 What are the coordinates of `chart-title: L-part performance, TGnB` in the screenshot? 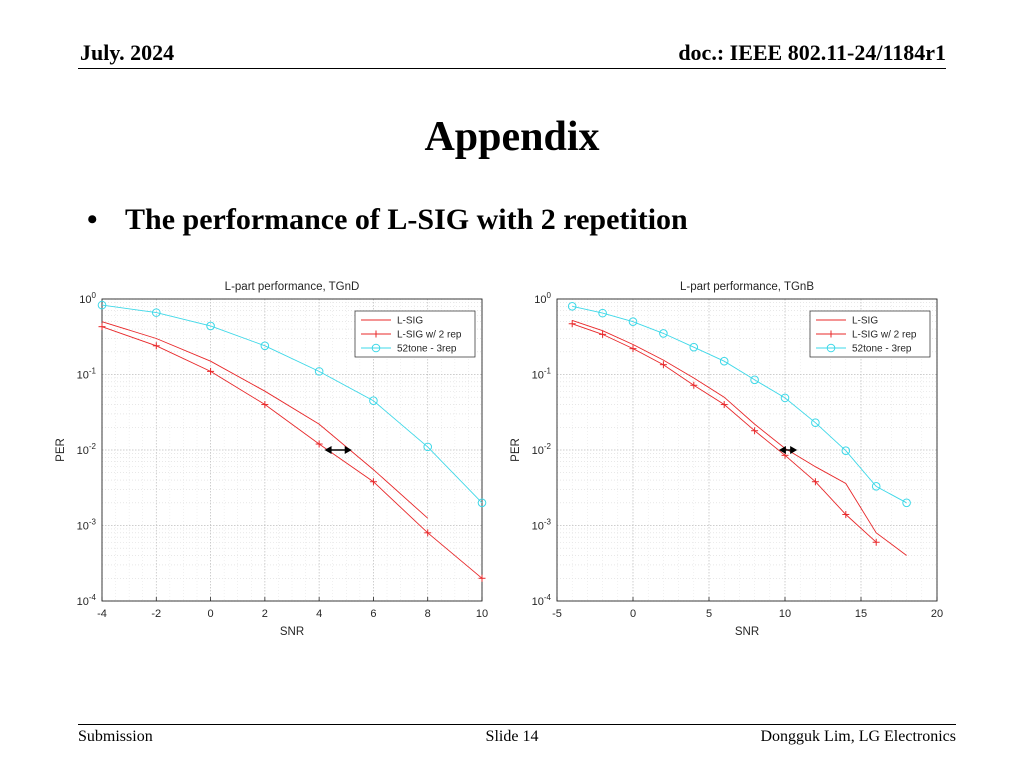 It's located at (747, 287).